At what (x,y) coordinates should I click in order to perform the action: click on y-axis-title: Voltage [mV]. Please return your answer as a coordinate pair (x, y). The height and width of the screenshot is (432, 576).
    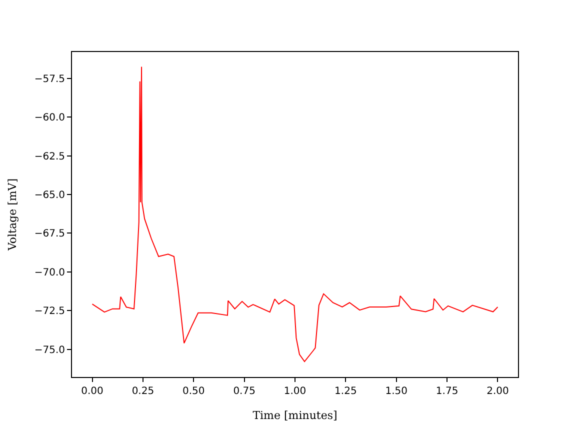
    Looking at the image, I should click on (12, 215).